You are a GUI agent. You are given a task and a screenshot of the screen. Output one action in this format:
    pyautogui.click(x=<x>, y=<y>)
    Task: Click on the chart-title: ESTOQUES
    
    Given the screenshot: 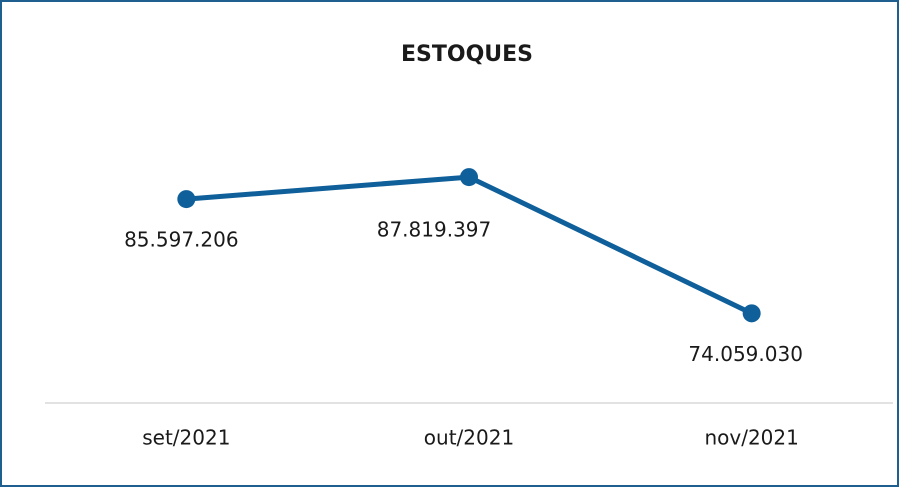 What is the action you would take?
    pyautogui.click(x=467, y=54)
    